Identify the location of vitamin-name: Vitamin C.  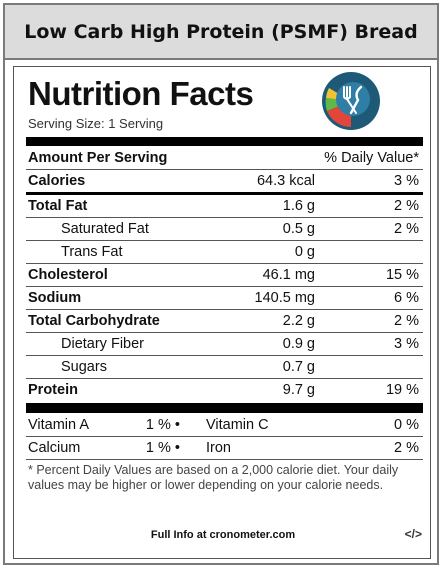
(237, 425).